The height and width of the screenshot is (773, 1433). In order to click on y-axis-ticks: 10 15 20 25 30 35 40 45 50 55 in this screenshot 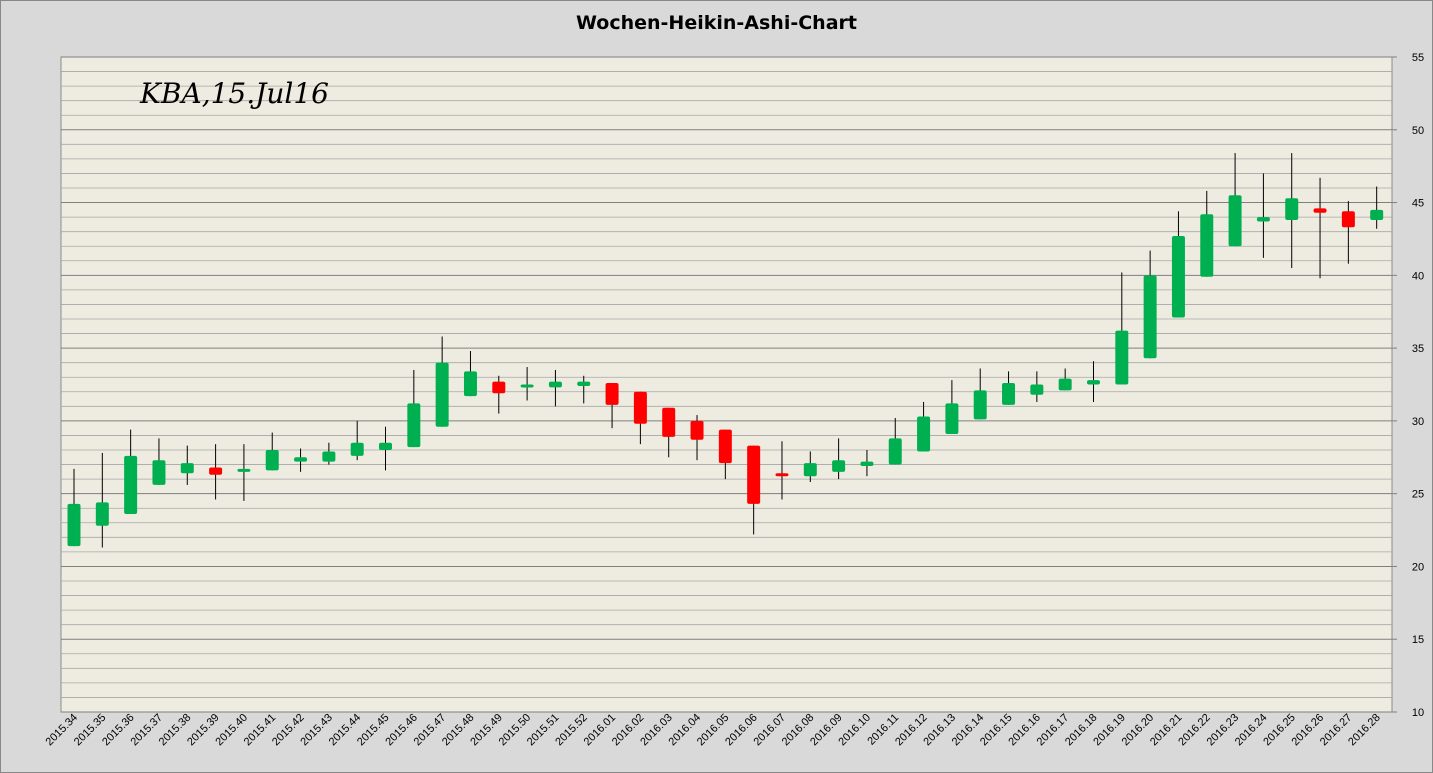, I will do `click(1408, 385)`.